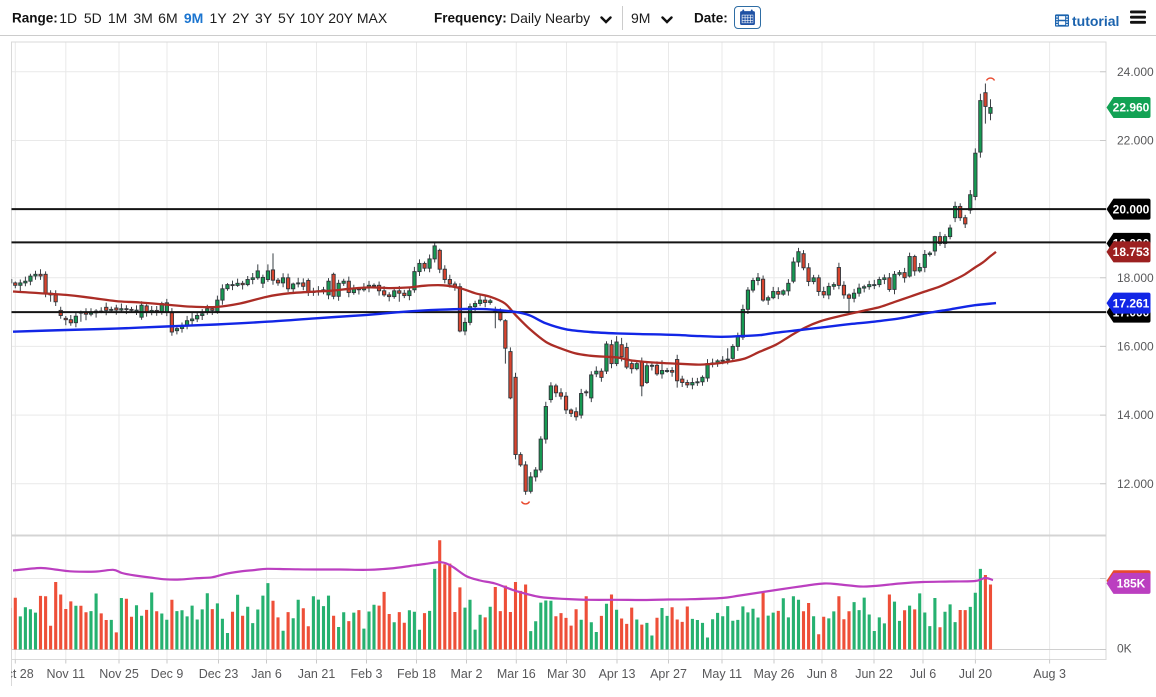 This screenshot has width=1156, height=697. Describe the element at coordinates (822, 674) in the screenshot. I see `svg-text: Jun 8` at that location.